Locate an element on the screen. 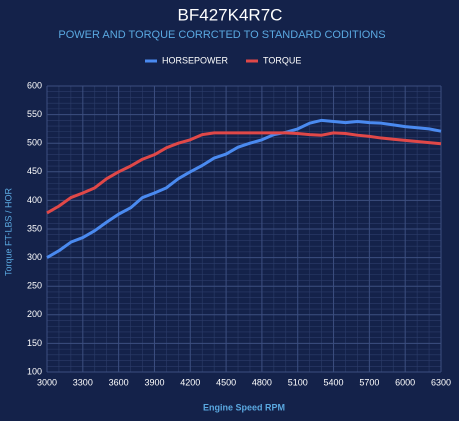  x-tick-label: 4800 is located at coordinates (262, 382).